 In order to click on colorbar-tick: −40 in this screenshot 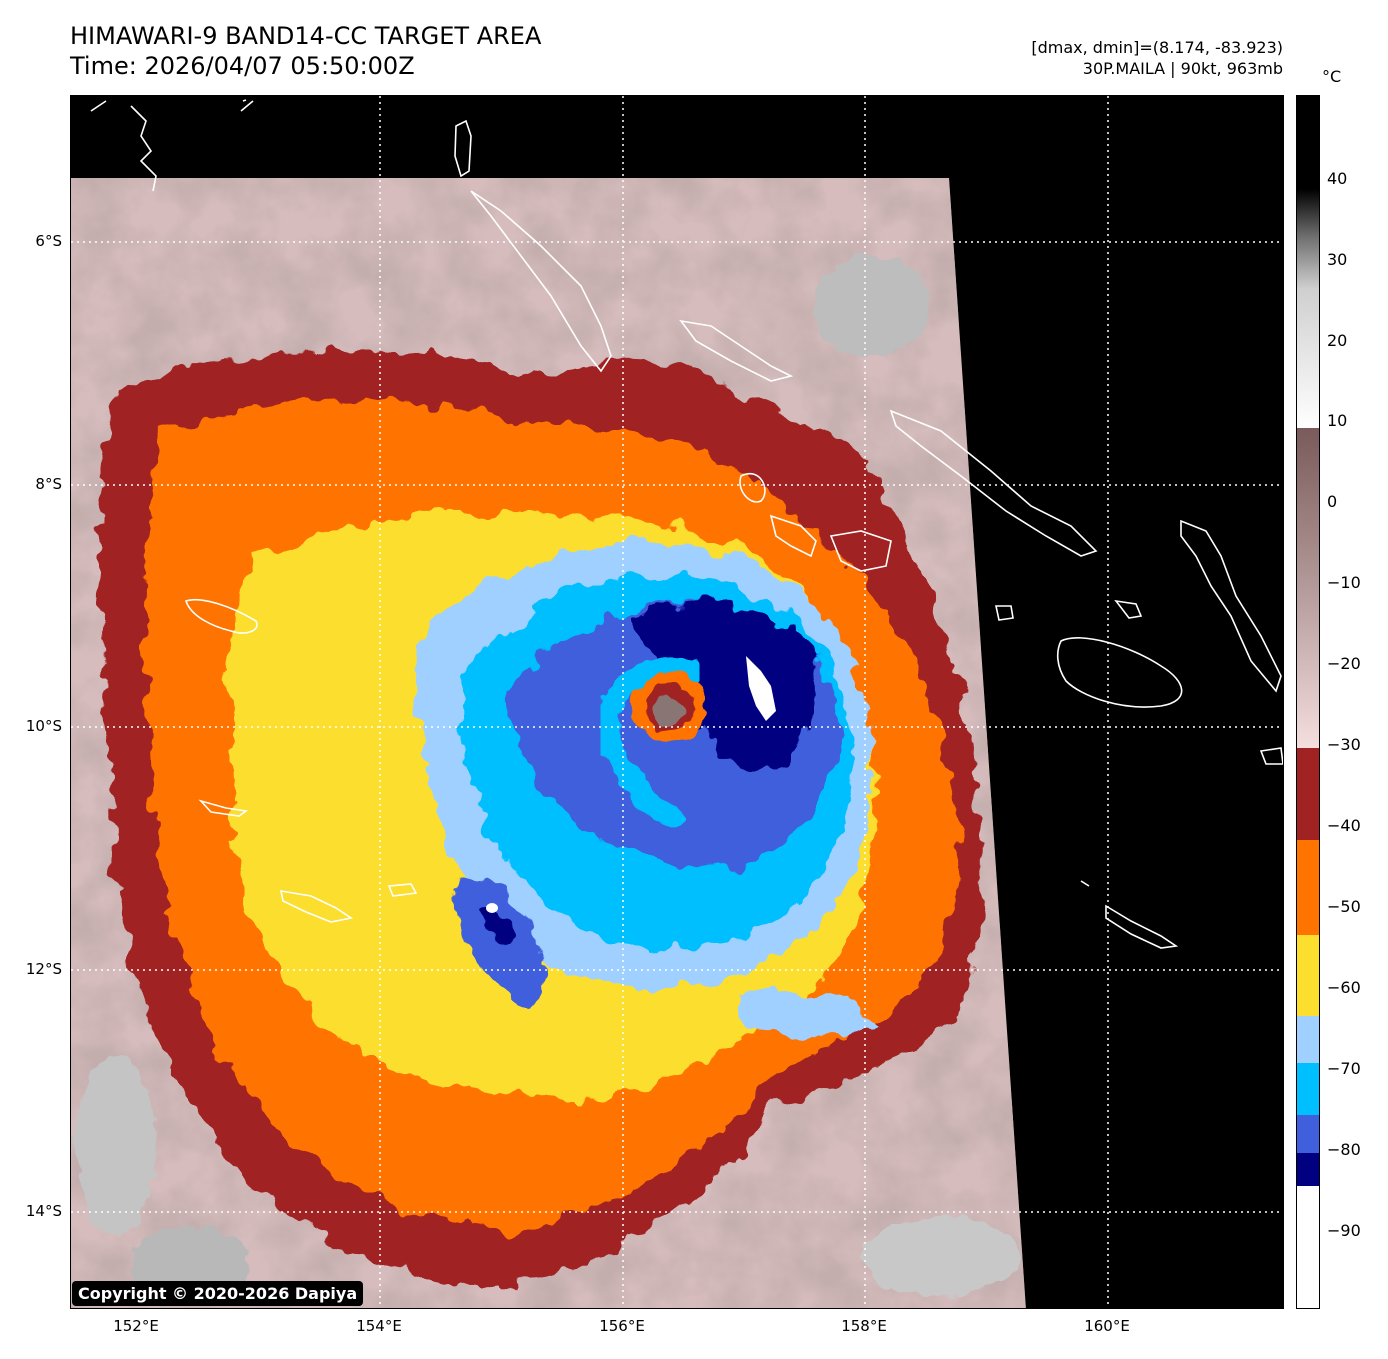, I will do `click(1344, 825)`.